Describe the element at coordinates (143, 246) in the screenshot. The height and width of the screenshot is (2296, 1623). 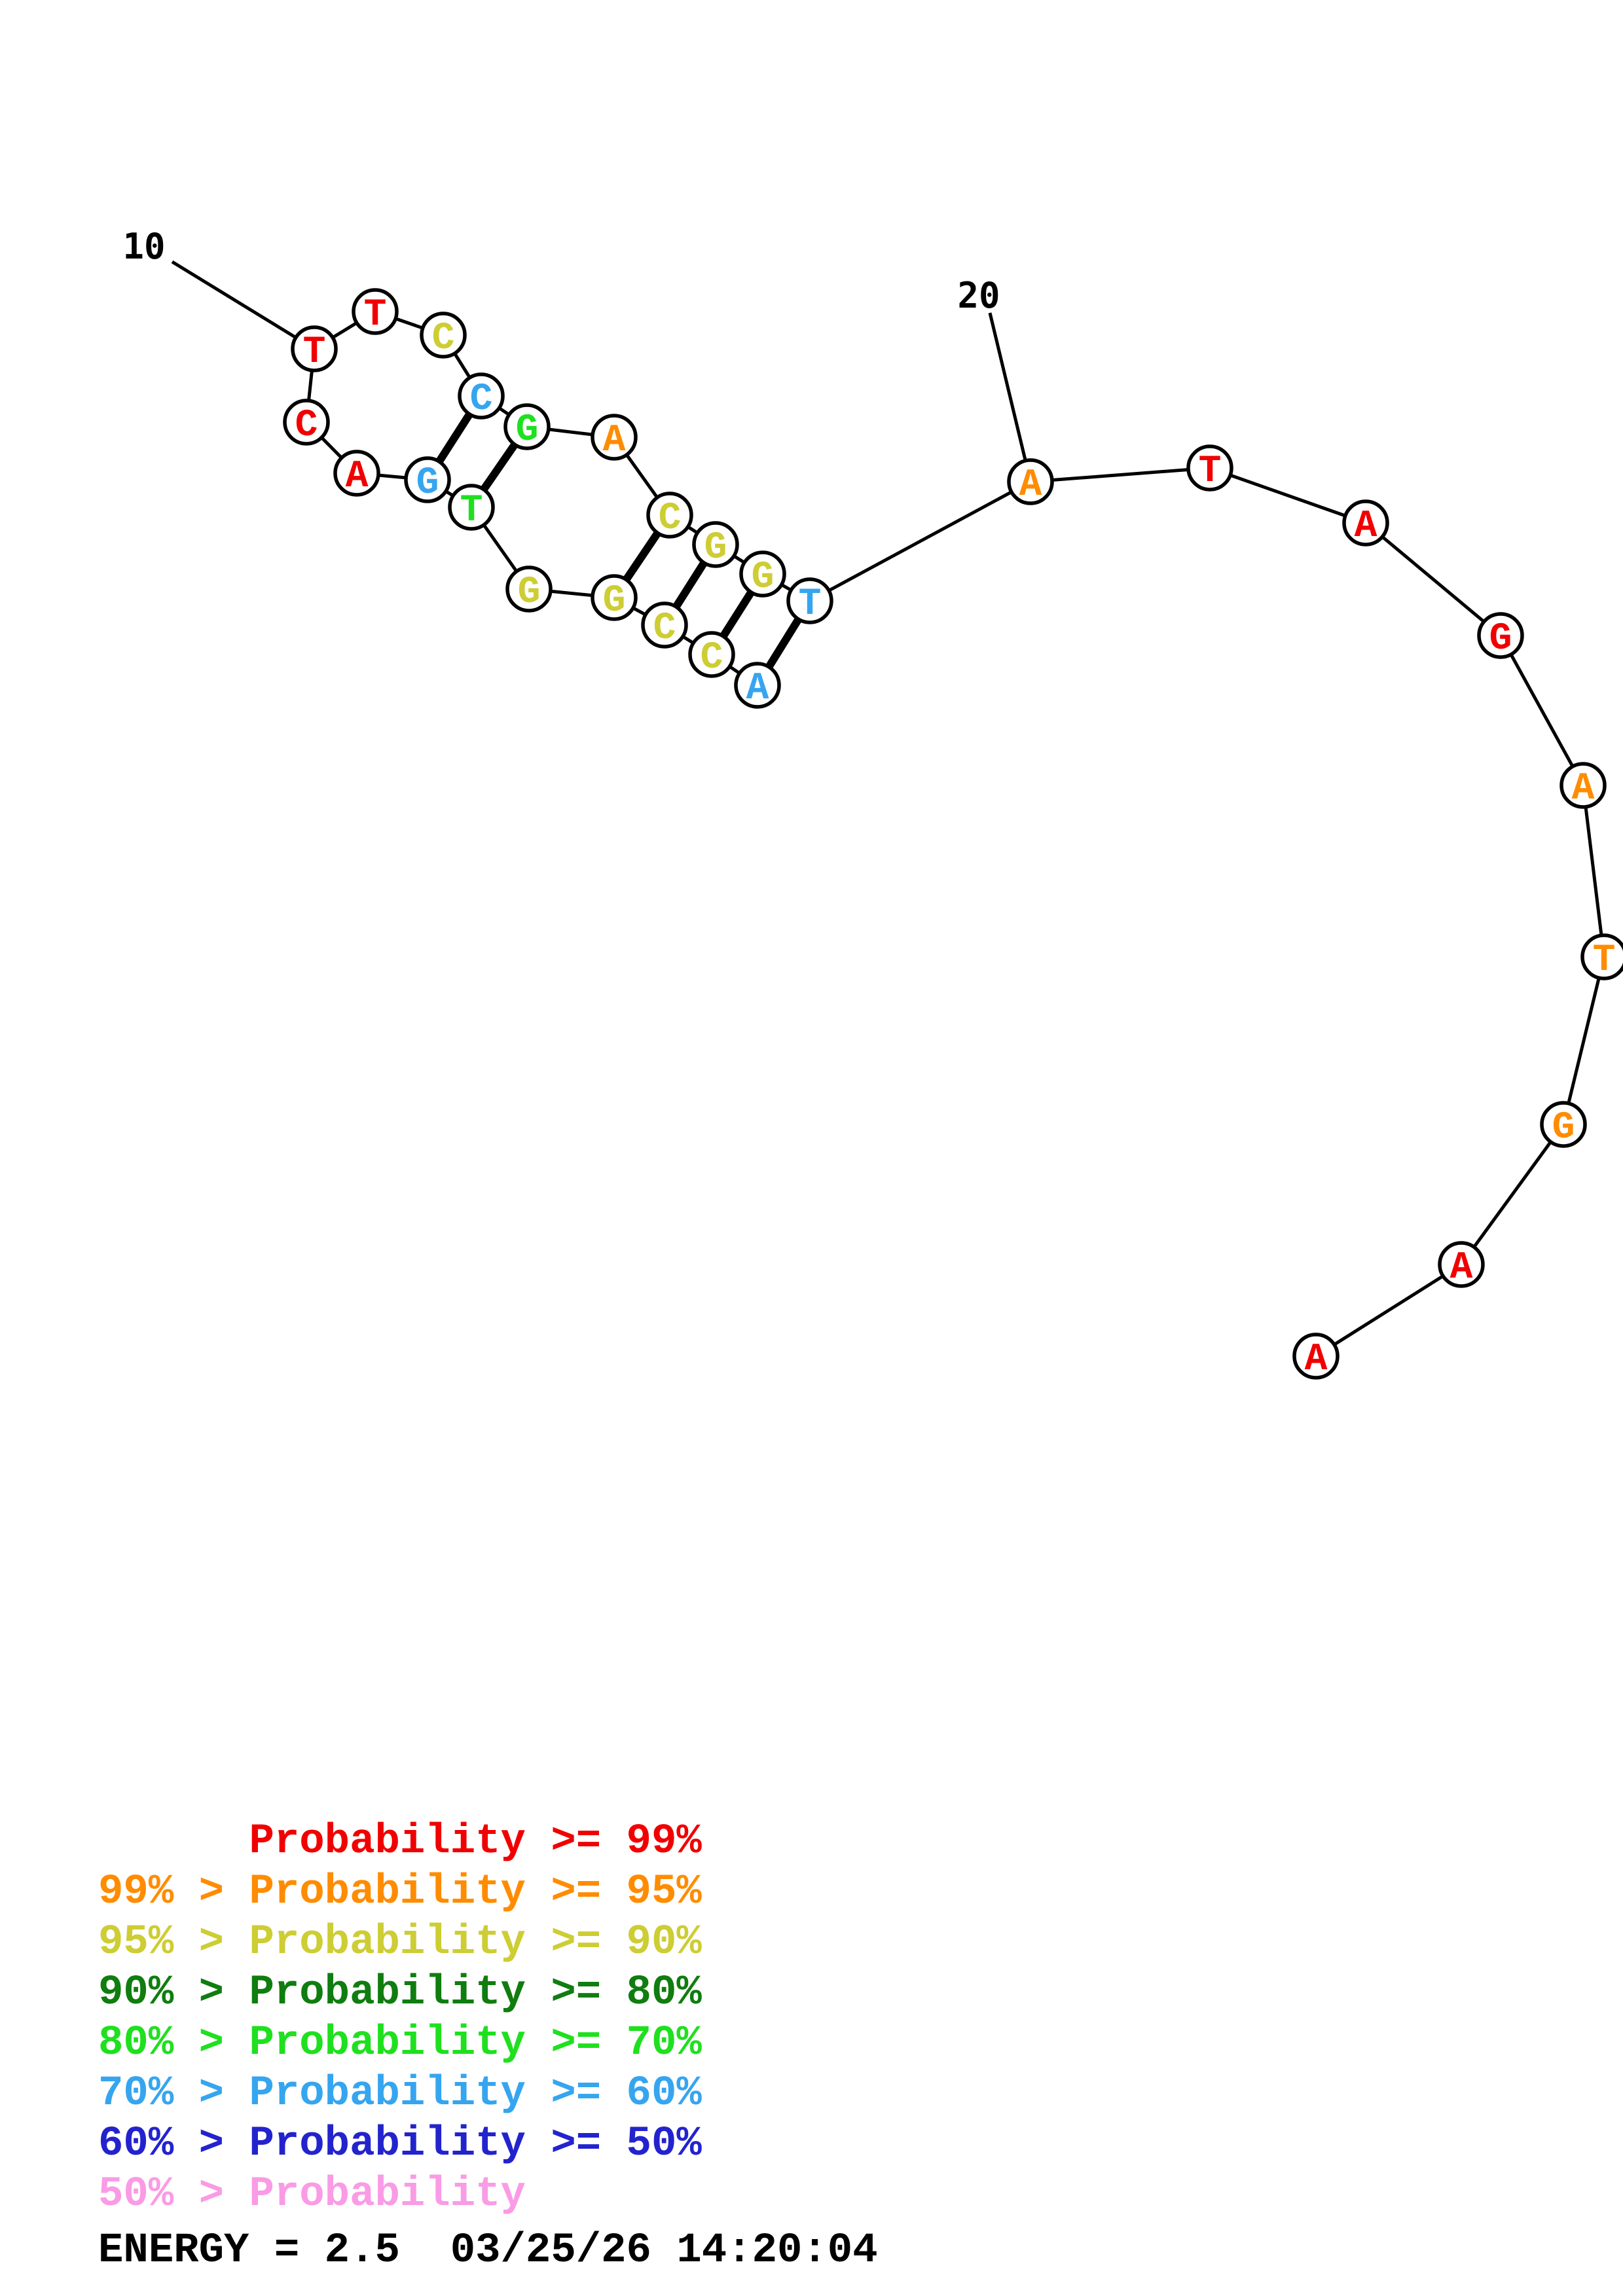
I see `sequence-number-label: 10` at that location.